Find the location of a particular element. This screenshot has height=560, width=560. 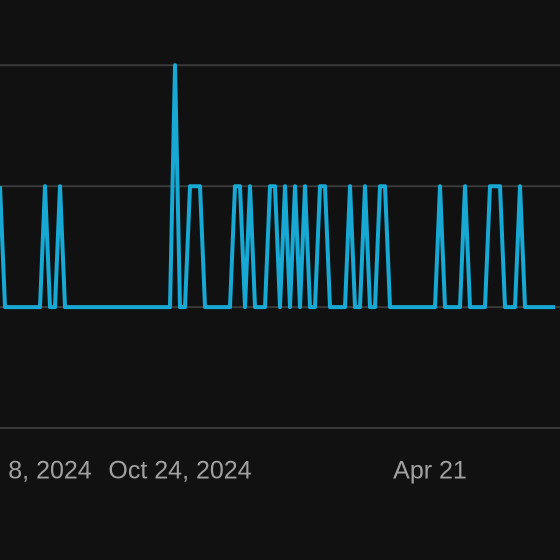

x-tick-label: Apr 21 is located at coordinates (430, 471).